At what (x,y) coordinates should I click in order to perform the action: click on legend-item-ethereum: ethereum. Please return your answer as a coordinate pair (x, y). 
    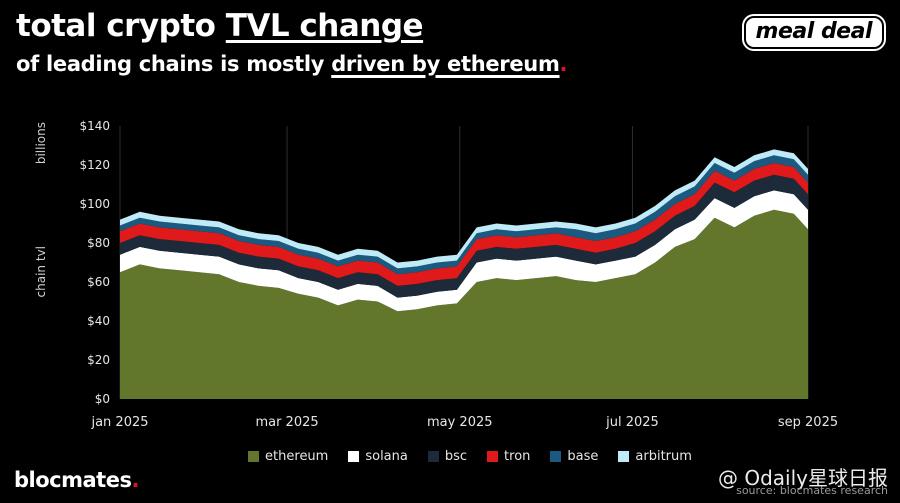
    Looking at the image, I should click on (288, 456).